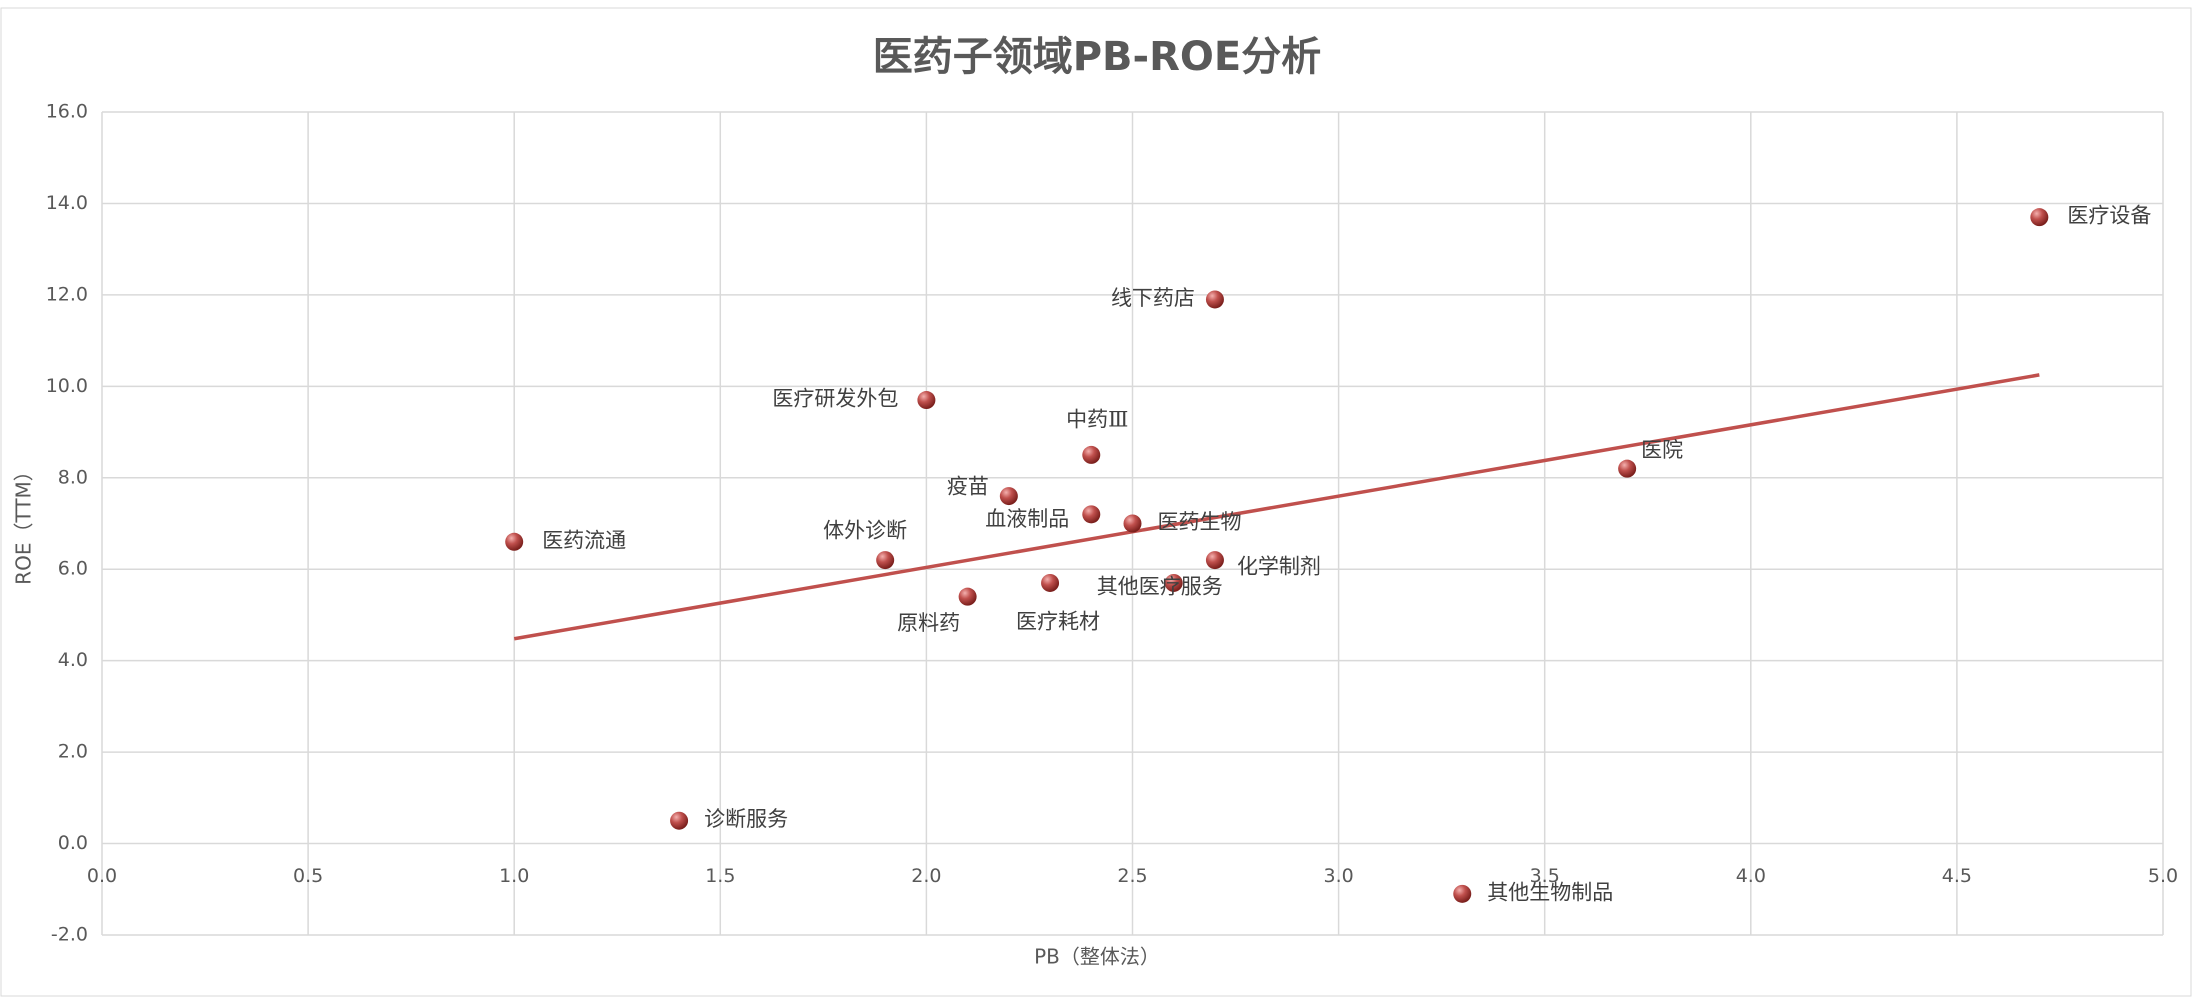 The image size is (2192, 997). I want to click on point-label: 医疗设备, so click(2109, 216).